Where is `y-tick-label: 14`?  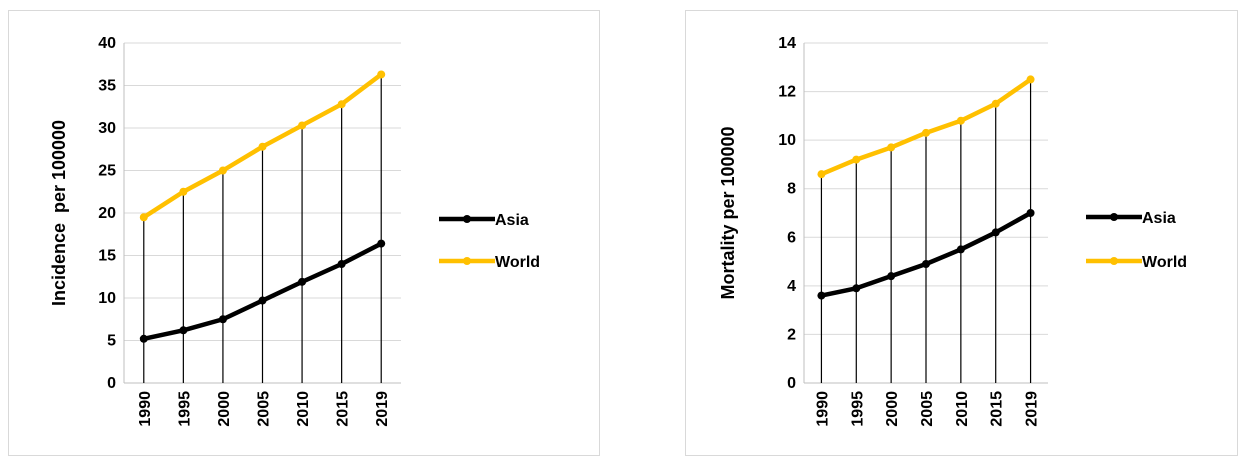 y-tick-label: 14 is located at coordinates (787, 43).